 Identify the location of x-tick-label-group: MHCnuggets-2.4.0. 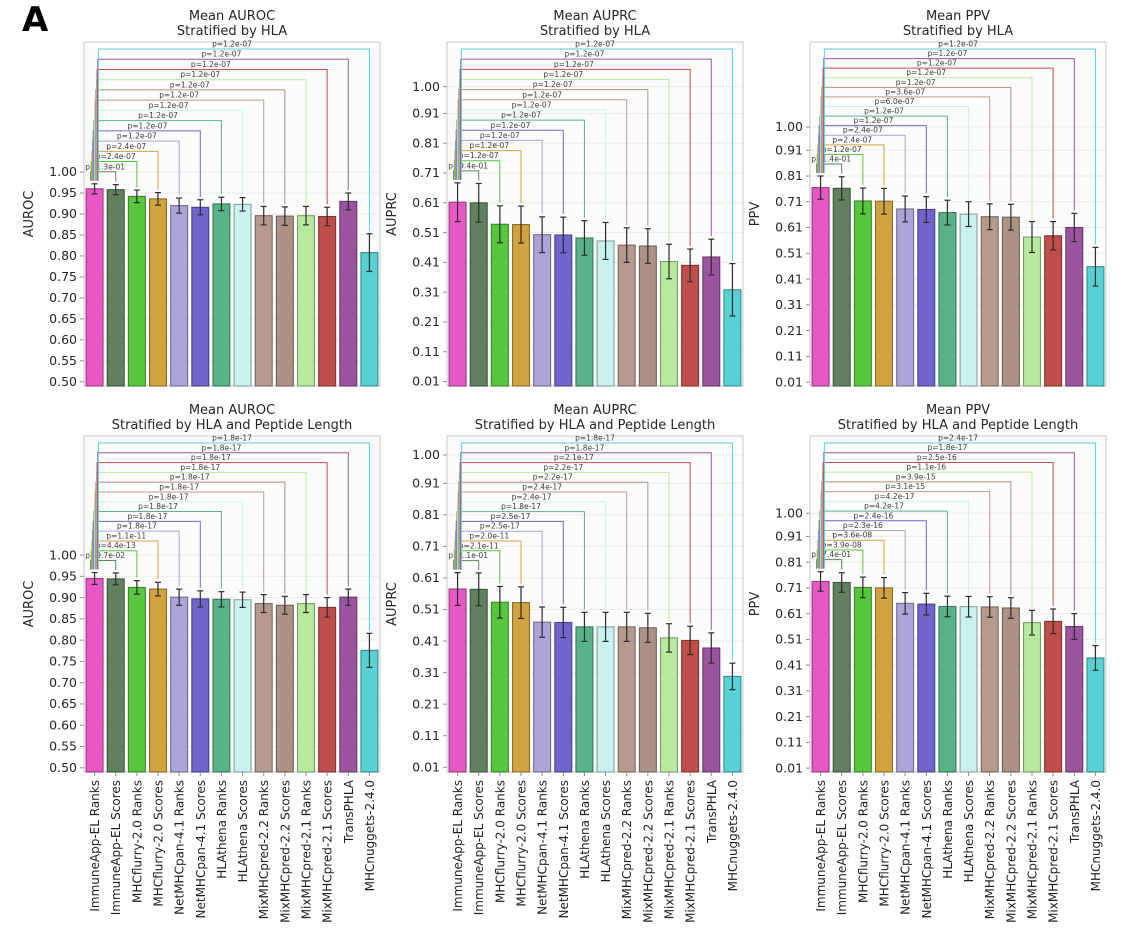
(370, 835).